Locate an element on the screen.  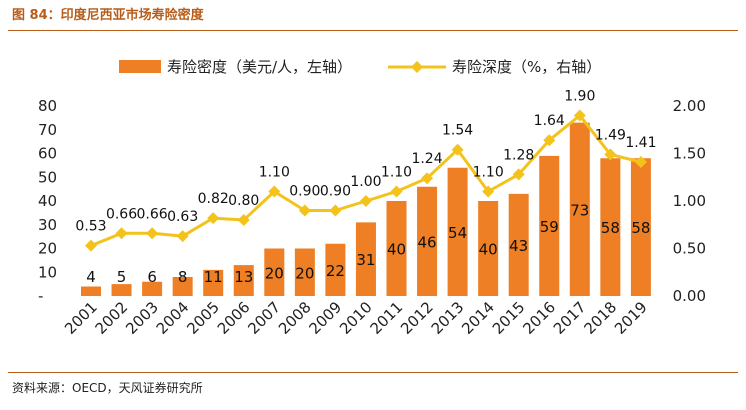
x-tick-label: 2008 is located at coordinates (295, 318).